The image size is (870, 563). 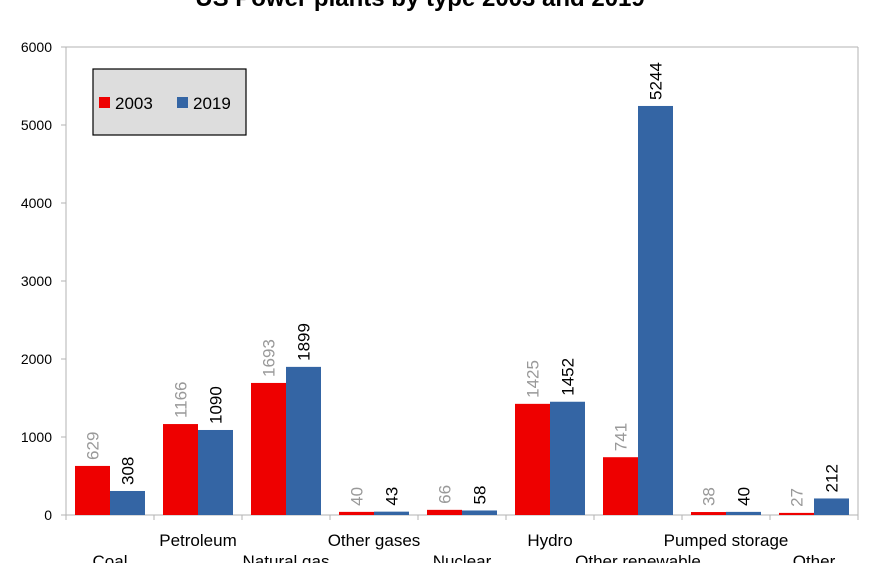 I want to click on legend-box, so click(x=169, y=102).